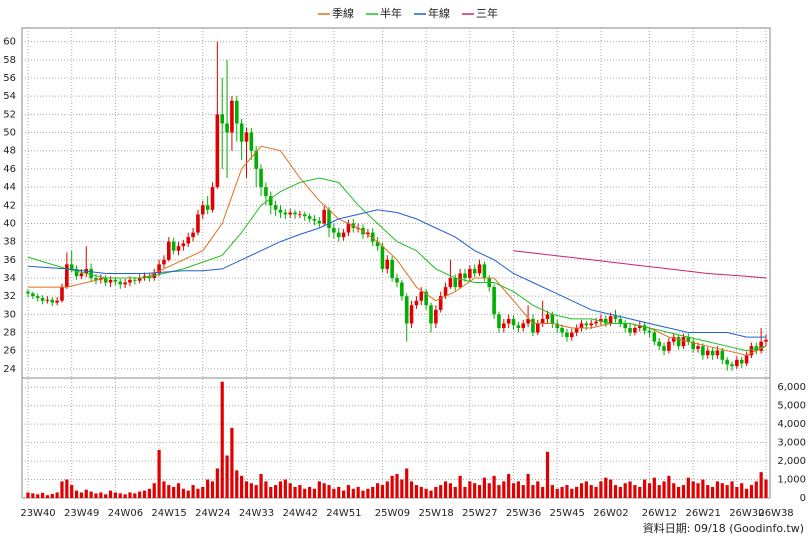 This screenshot has height=540, width=808. I want to click on y-tick-label: 52, so click(9, 114).